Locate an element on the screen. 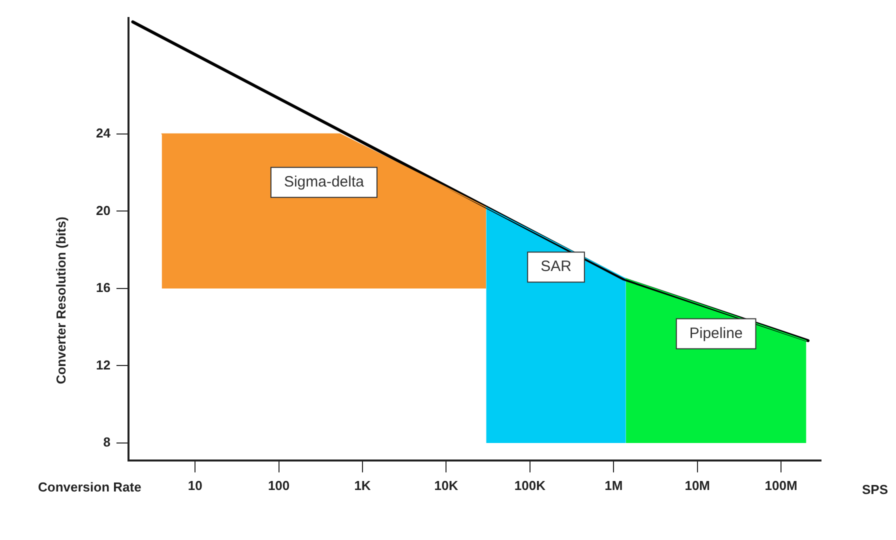  text: SPS is located at coordinates (875, 489).